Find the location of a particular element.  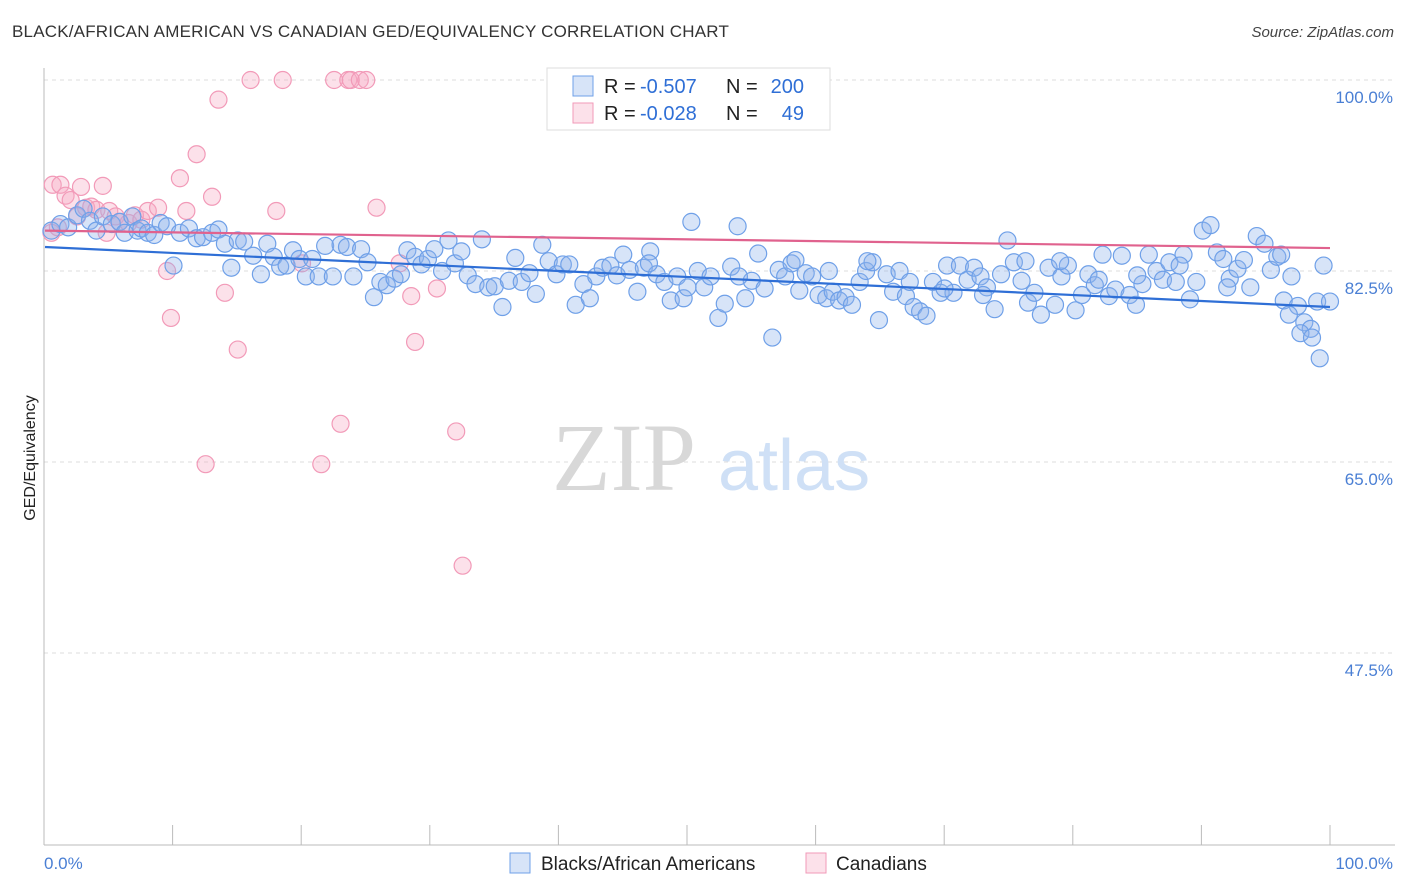

series-legend: Blacks/African Americans Canadians is located at coordinates (718, 863).